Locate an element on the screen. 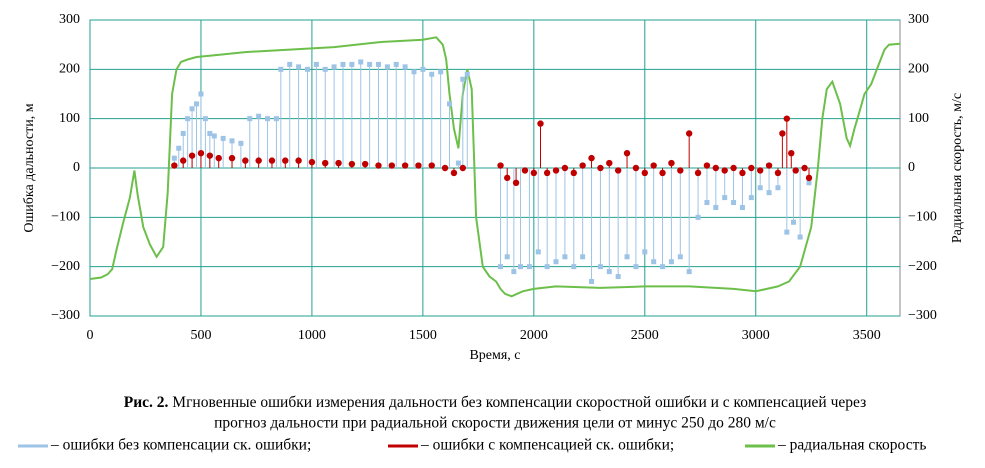  y-tick-label: 200 is located at coordinates (69, 69).